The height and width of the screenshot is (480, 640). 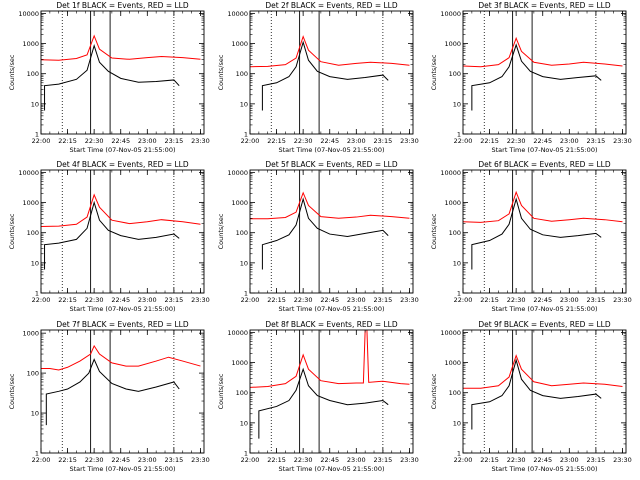 I want to click on plot-title: Det 2f BLACK = Events, RED = LLD, so click(x=331, y=5).